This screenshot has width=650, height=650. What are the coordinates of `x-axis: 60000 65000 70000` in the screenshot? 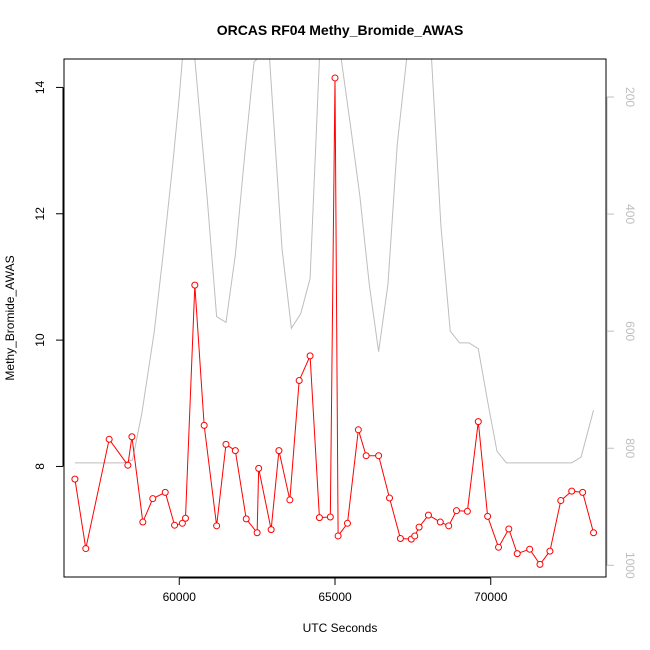 It's located at (335, 590).